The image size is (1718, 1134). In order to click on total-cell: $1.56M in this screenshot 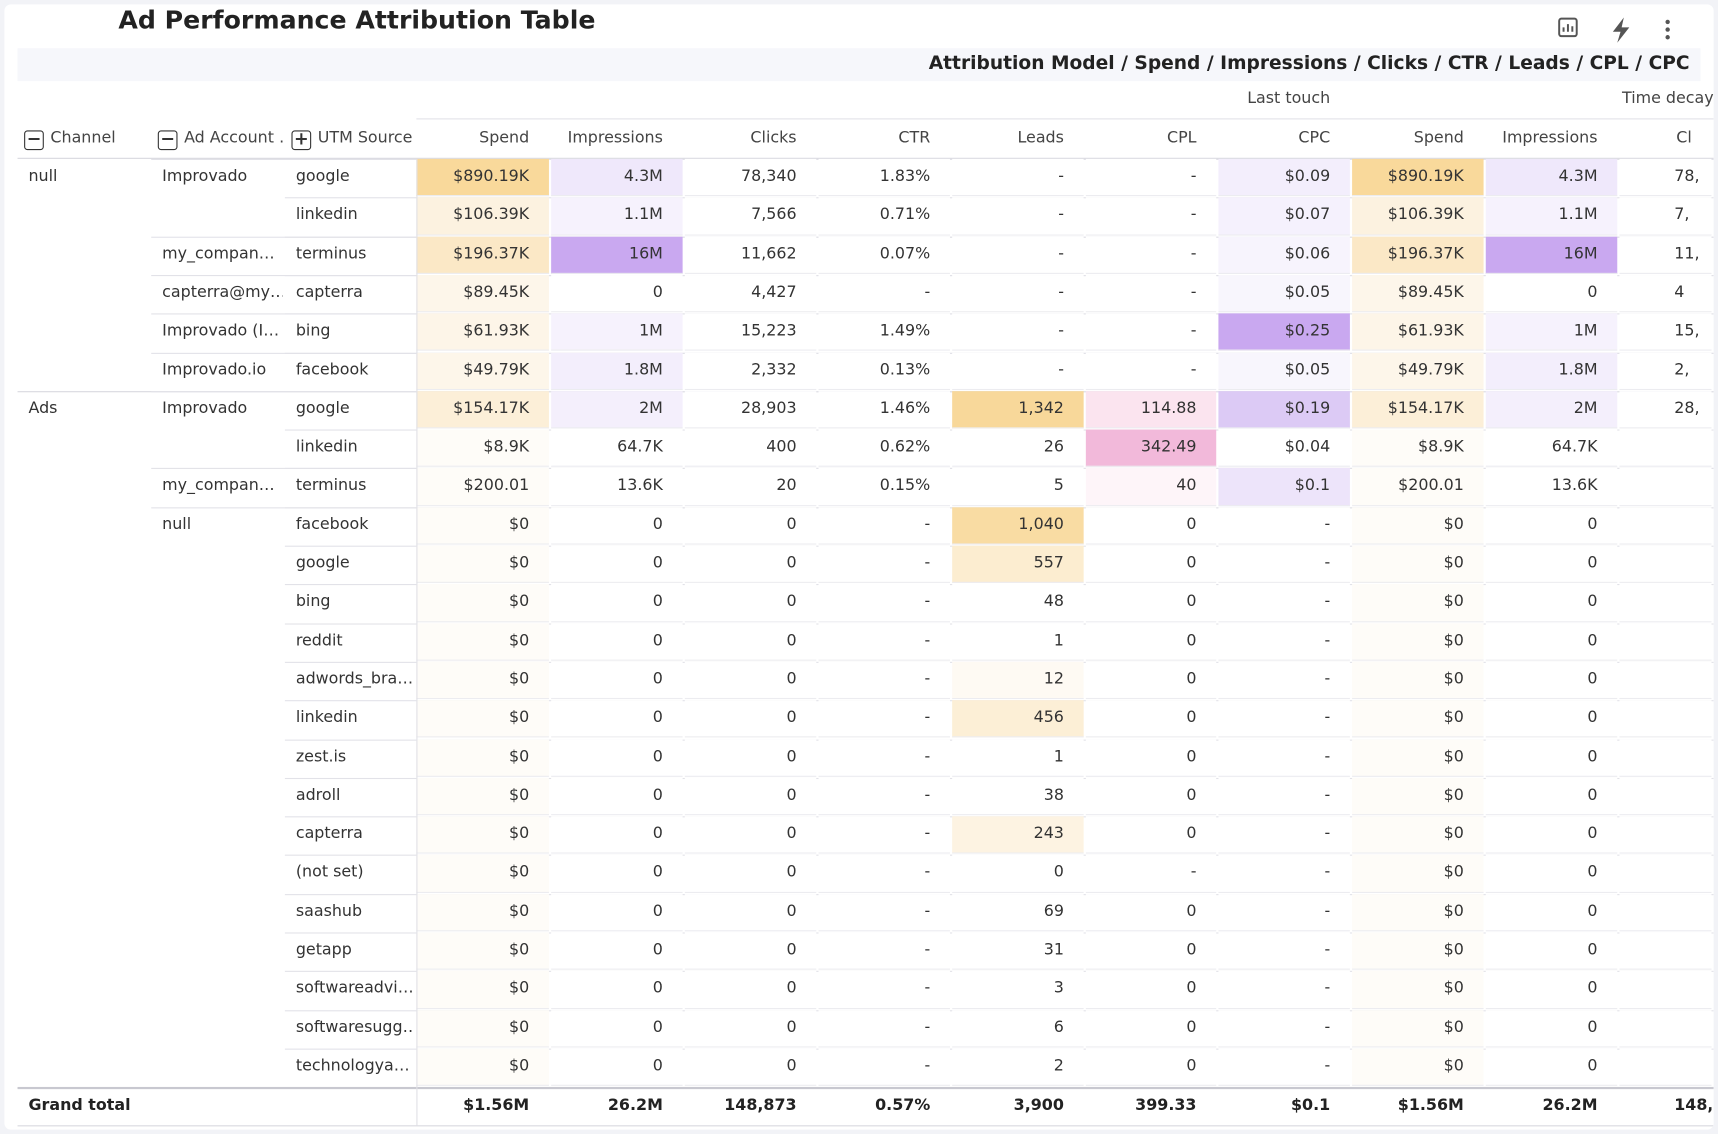, I will do `click(496, 1106)`.